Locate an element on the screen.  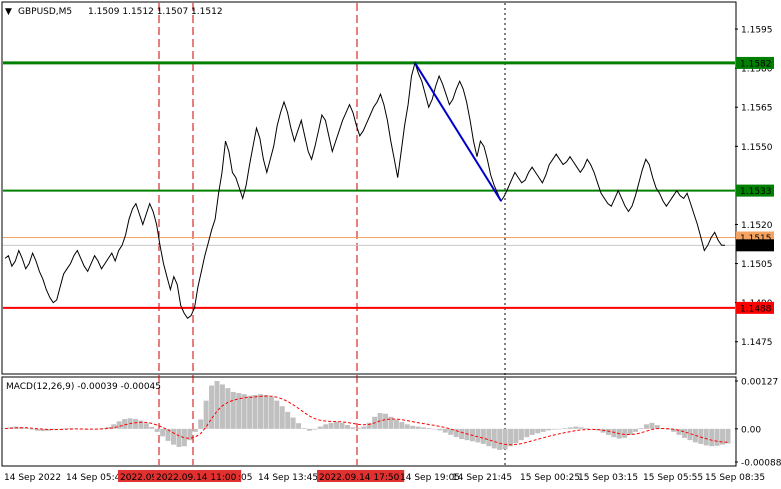
time-axis-label: 14 Sep 13:45 is located at coordinates (288, 478).